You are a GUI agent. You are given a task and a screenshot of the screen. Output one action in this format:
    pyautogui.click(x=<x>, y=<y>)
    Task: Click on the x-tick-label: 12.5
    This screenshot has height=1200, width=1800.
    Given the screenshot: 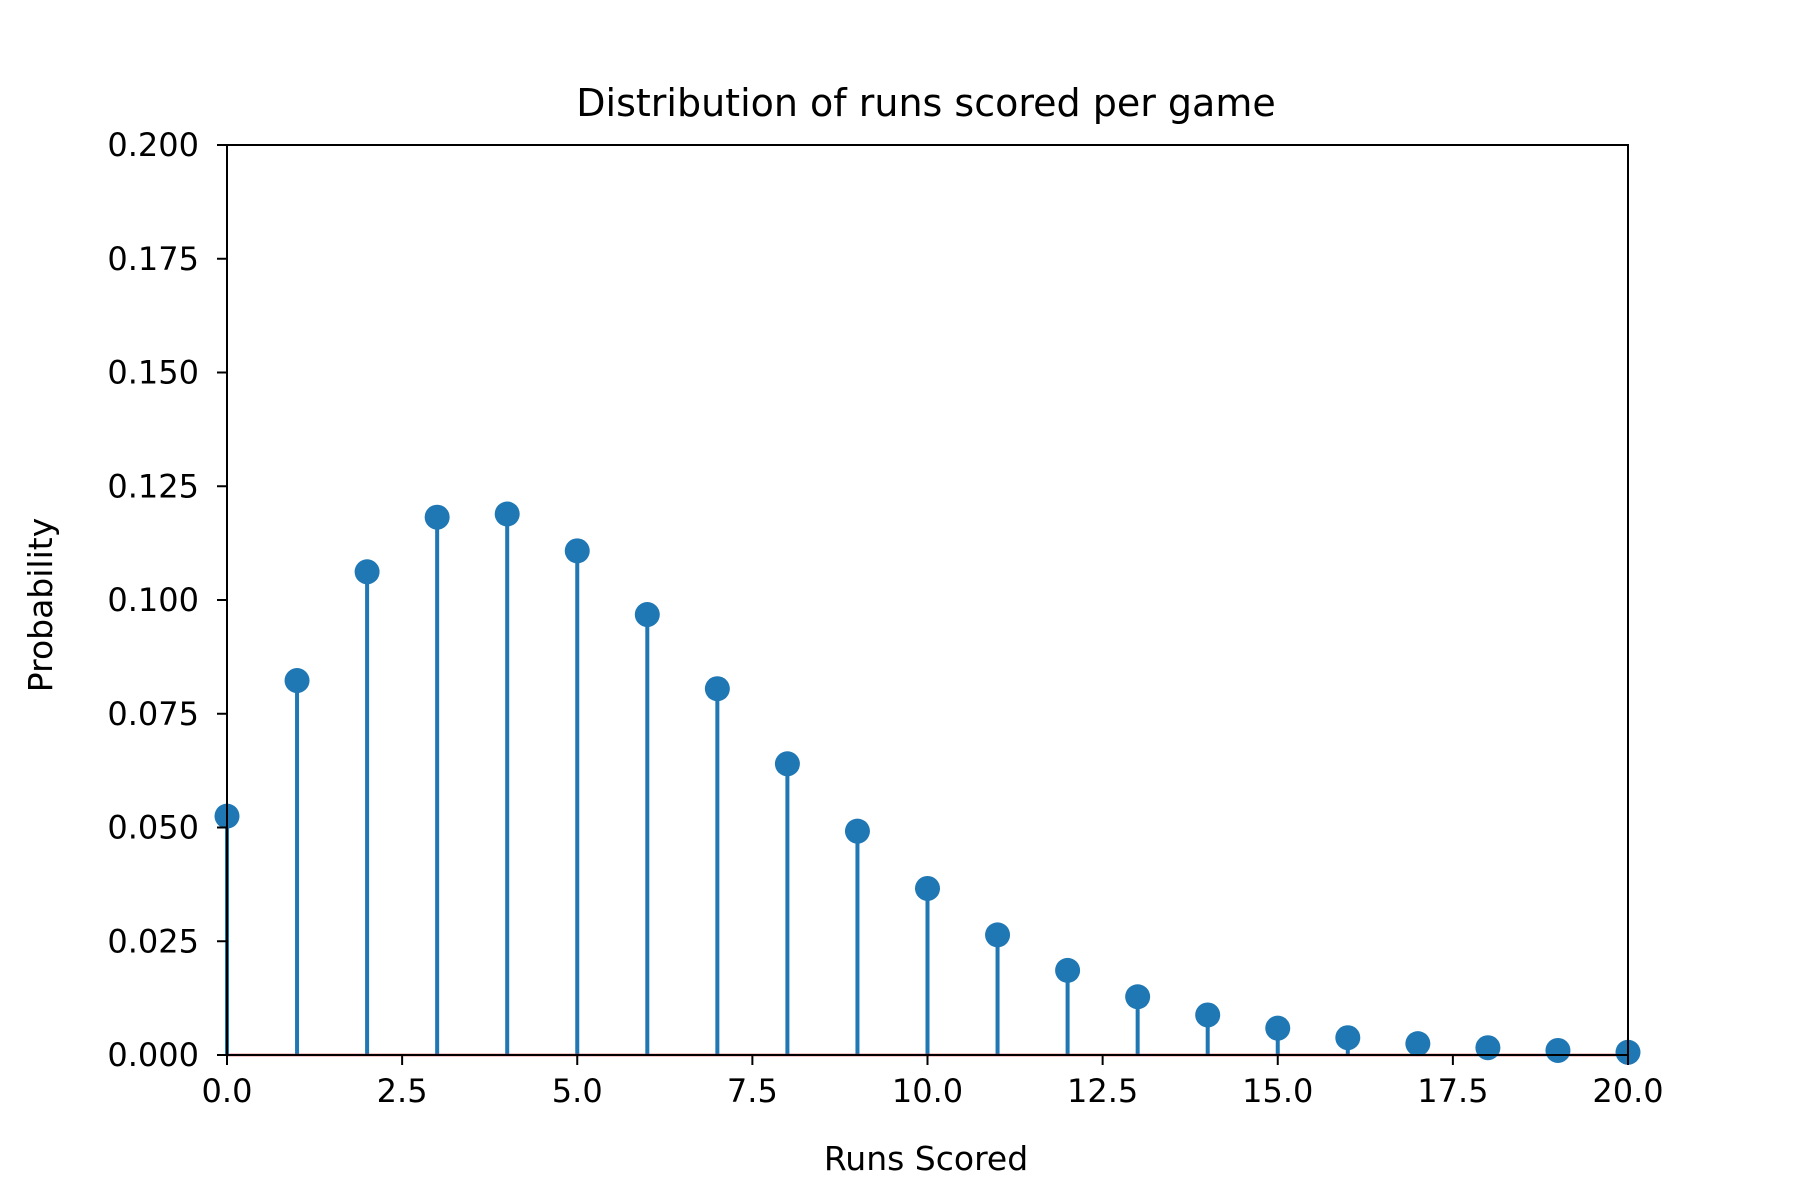 What is the action you would take?
    pyautogui.click(x=1102, y=1091)
    